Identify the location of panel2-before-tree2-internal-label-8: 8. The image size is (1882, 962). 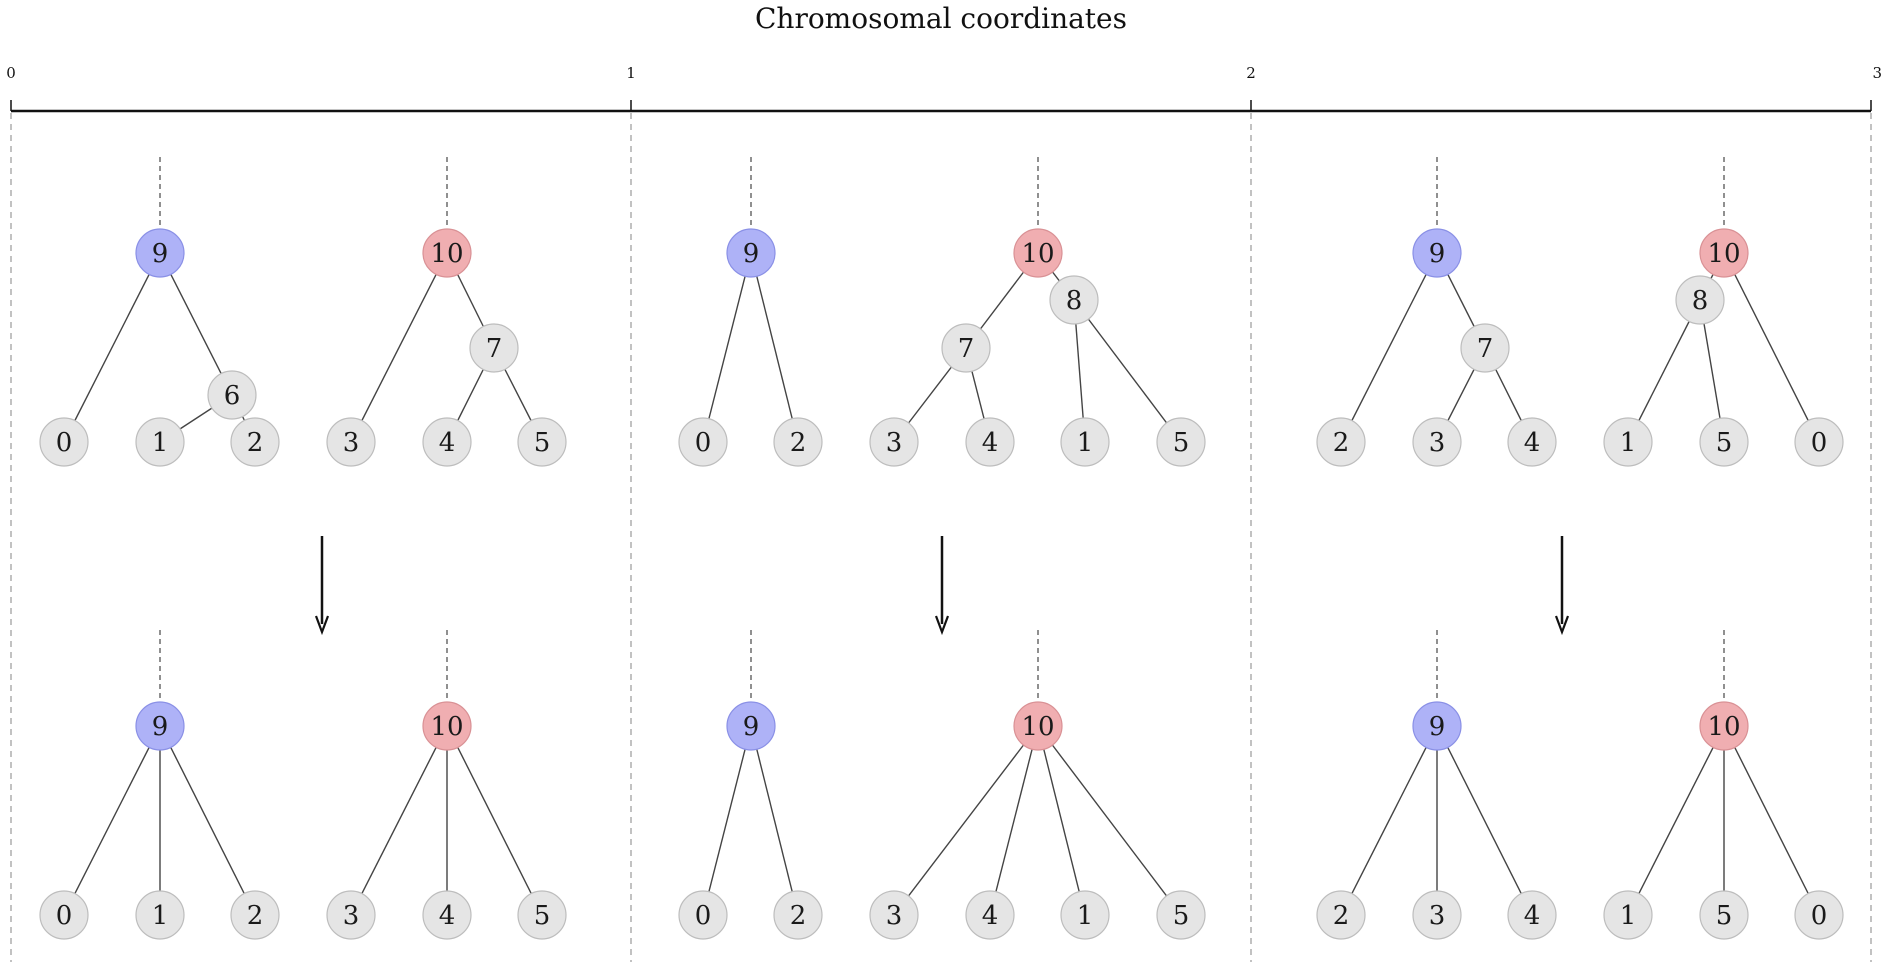
(1074, 301).